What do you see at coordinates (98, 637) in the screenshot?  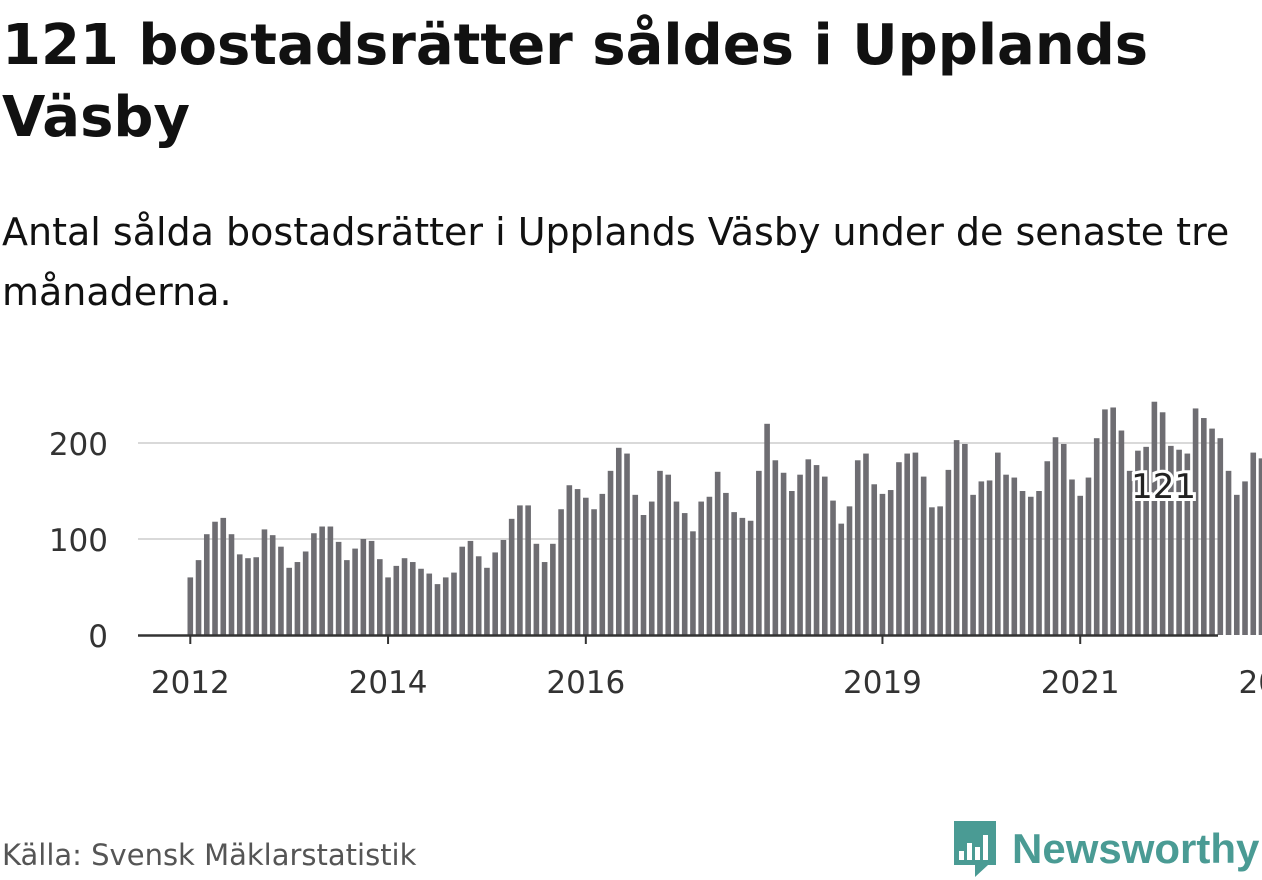 I see `y-tick-label: 0` at bounding box center [98, 637].